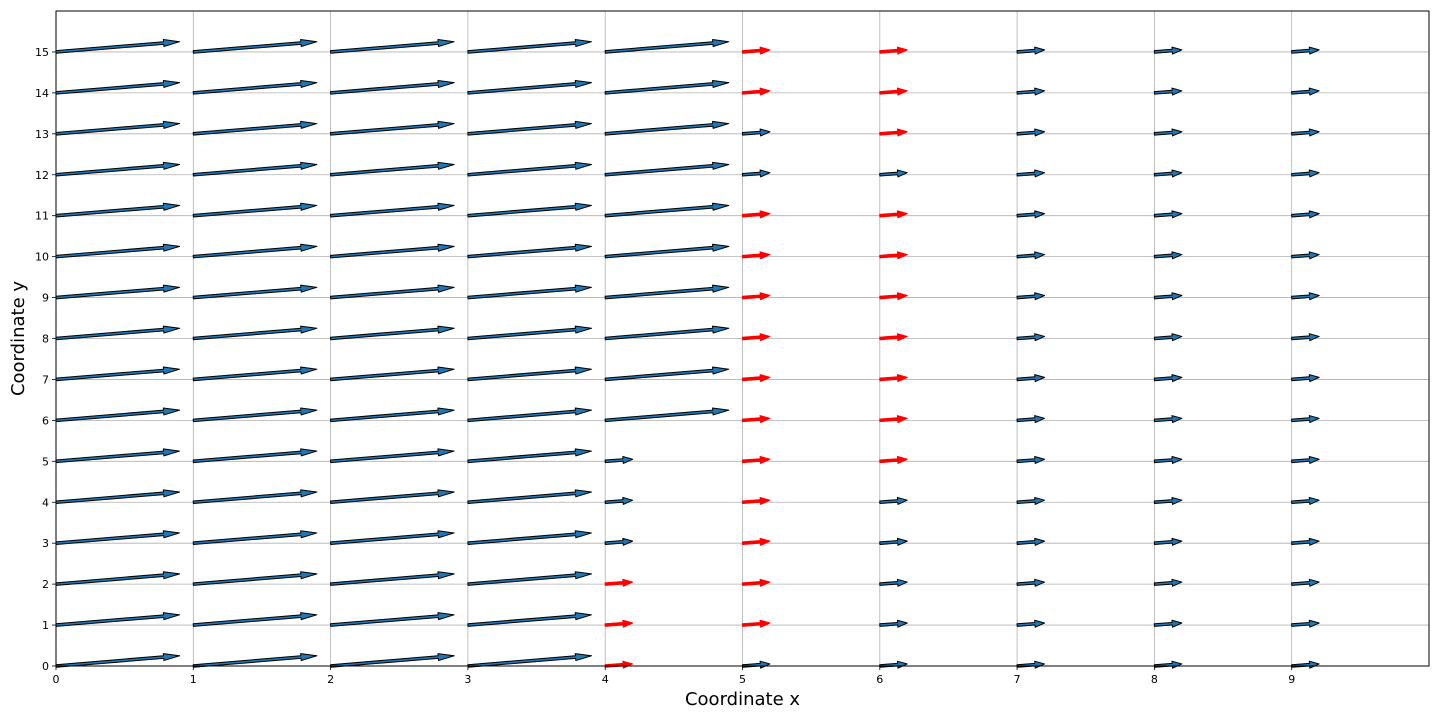  I want to click on x-tick-label: 8, so click(1154, 679).